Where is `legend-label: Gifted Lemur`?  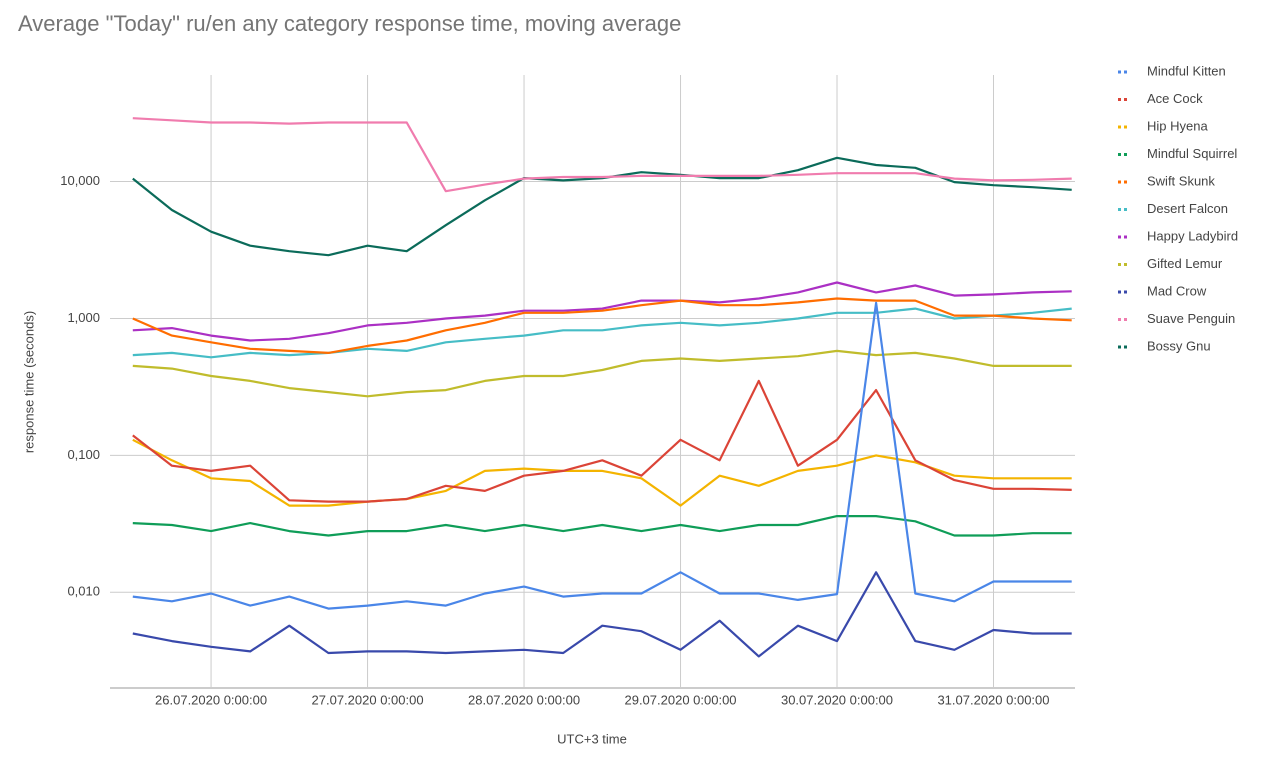 legend-label: Gifted Lemur is located at coordinates (1185, 263).